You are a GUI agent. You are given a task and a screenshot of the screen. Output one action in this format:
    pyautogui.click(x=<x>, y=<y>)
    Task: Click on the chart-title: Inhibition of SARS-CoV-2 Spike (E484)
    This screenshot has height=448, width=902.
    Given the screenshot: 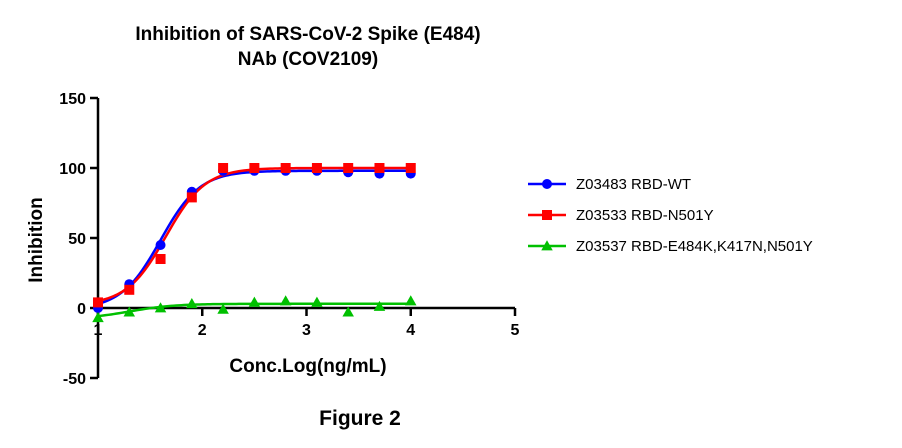 What is the action you would take?
    pyautogui.click(x=307, y=34)
    